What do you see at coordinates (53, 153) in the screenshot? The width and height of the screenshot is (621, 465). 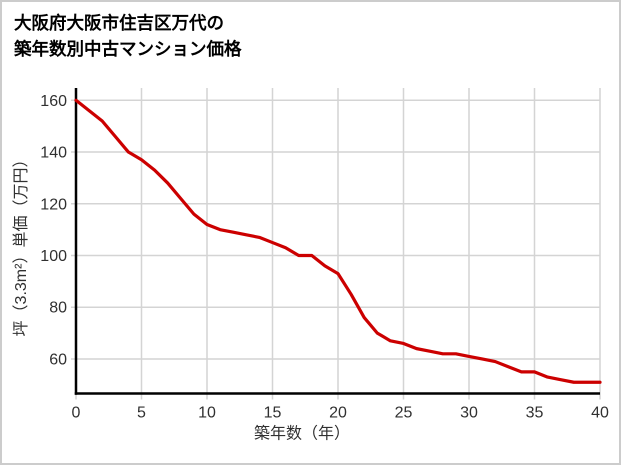 I see `y-tick-label: 140` at bounding box center [53, 153].